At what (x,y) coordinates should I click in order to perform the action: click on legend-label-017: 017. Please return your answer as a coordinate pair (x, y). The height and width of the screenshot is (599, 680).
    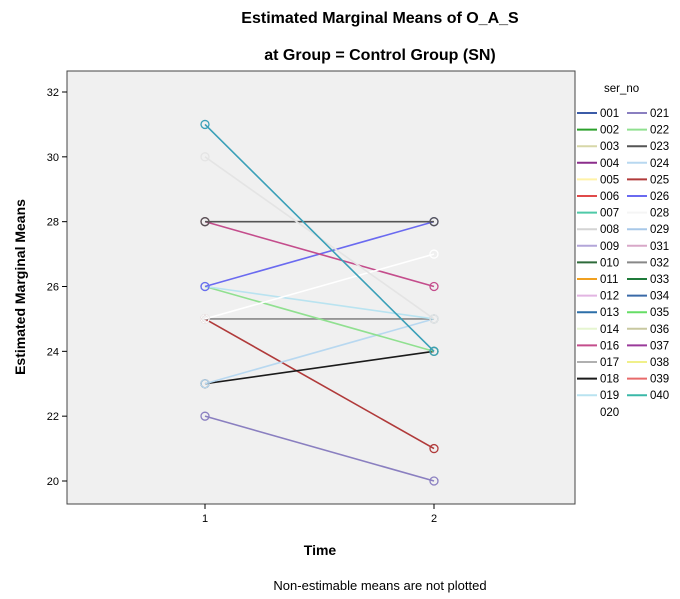
    Looking at the image, I should click on (609, 363).